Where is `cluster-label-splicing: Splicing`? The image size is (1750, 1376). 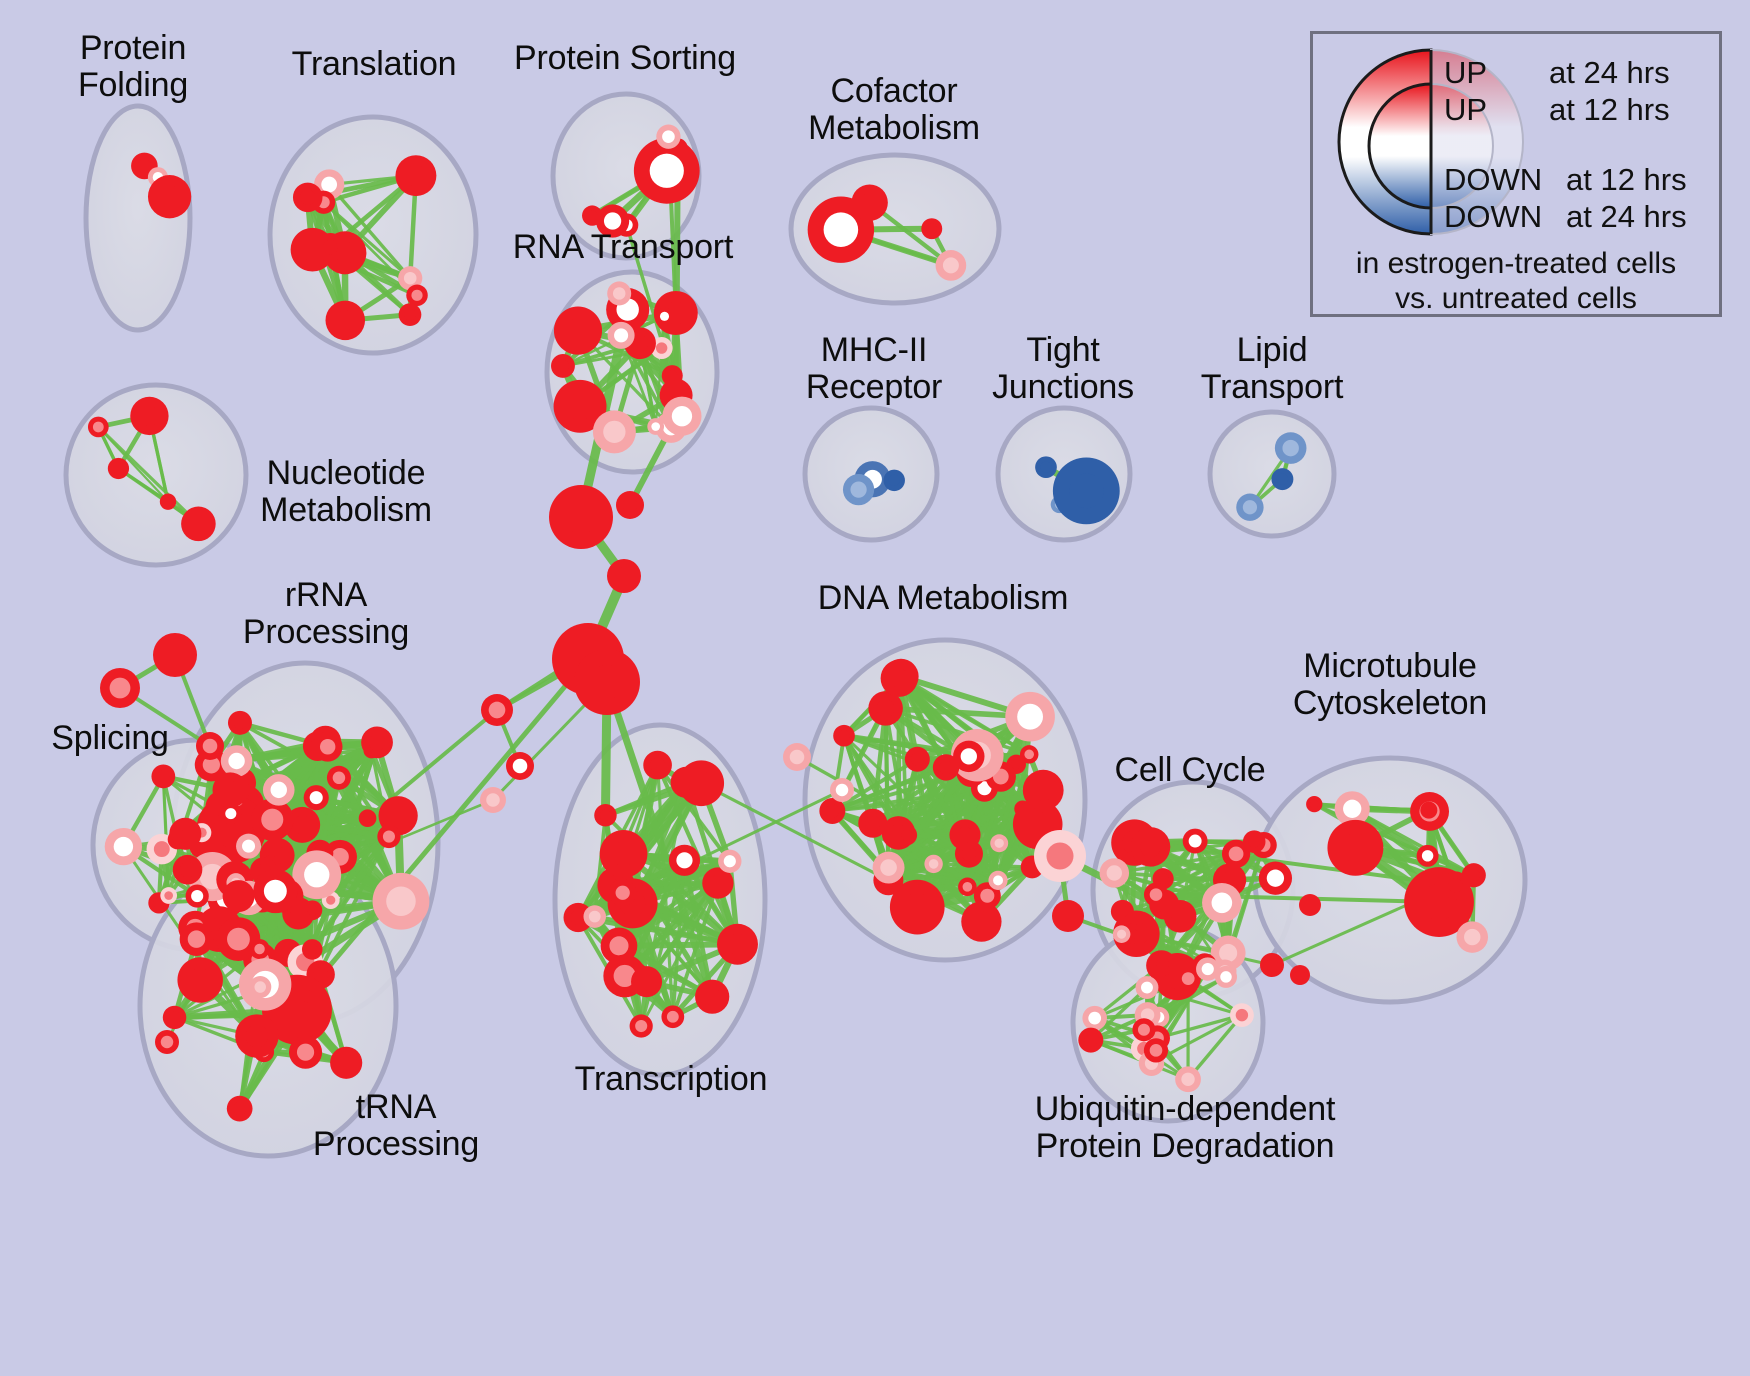 cluster-label-splicing: Splicing is located at coordinates (110, 738).